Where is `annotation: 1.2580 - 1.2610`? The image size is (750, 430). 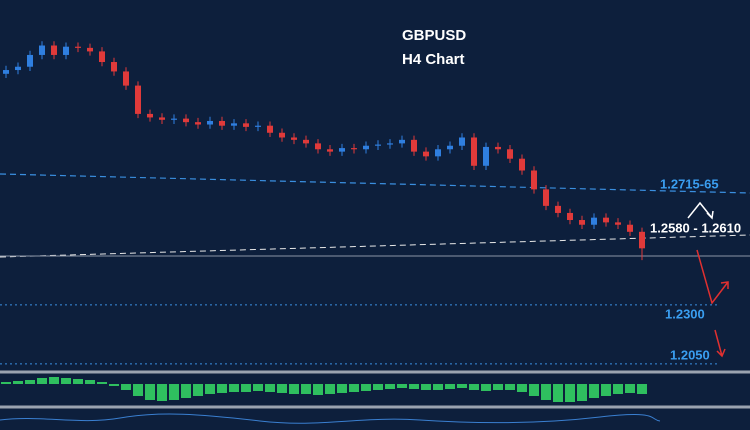 annotation: 1.2580 - 1.2610 is located at coordinates (695, 227).